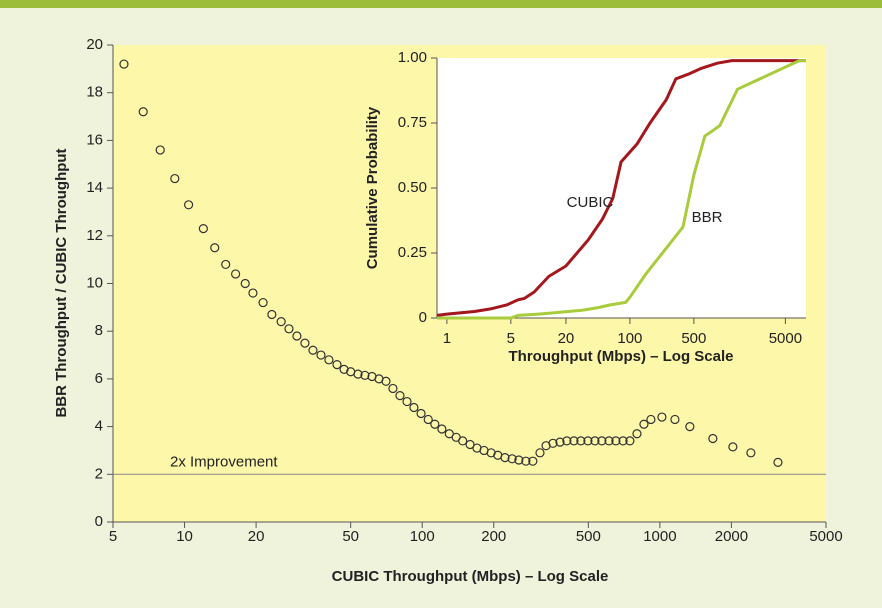  What do you see at coordinates (350, 536) in the screenshot?
I see `x-tick-label: 50` at bounding box center [350, 536].